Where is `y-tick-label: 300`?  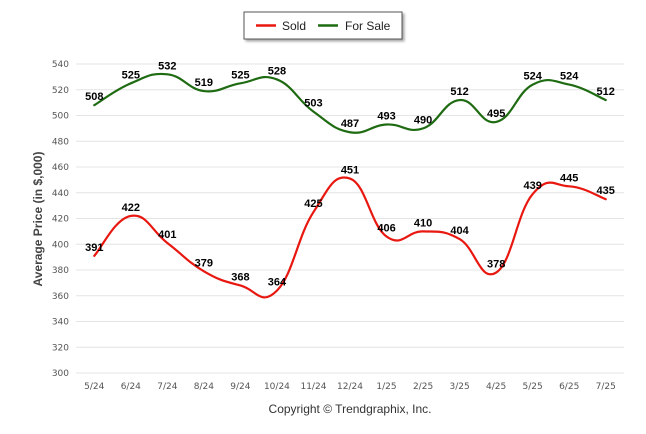
y-tick-label: 300 is located at coordinates (60, 374).